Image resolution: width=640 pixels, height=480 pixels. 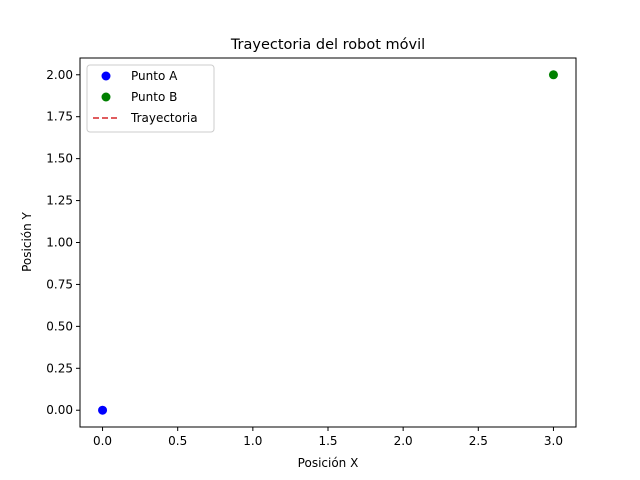 I want to click on x-tick-label: 1.0, so click(x=252, y=441).